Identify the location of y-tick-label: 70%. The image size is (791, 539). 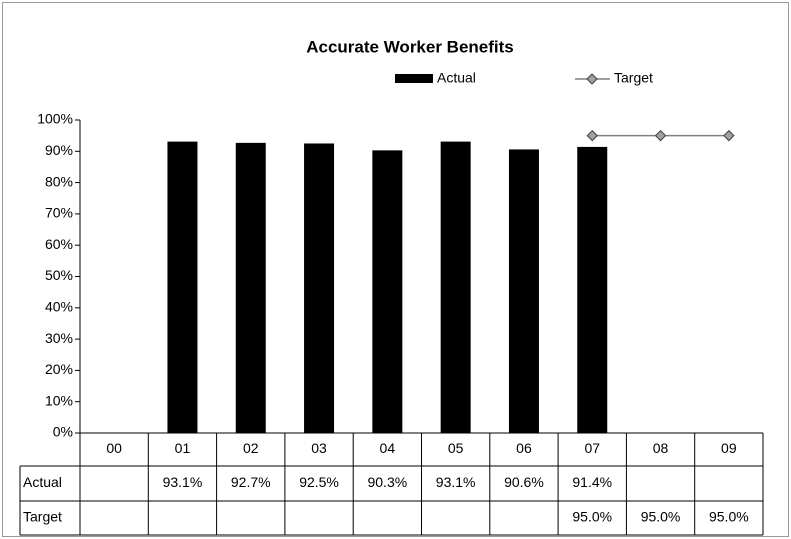
(59, 213).